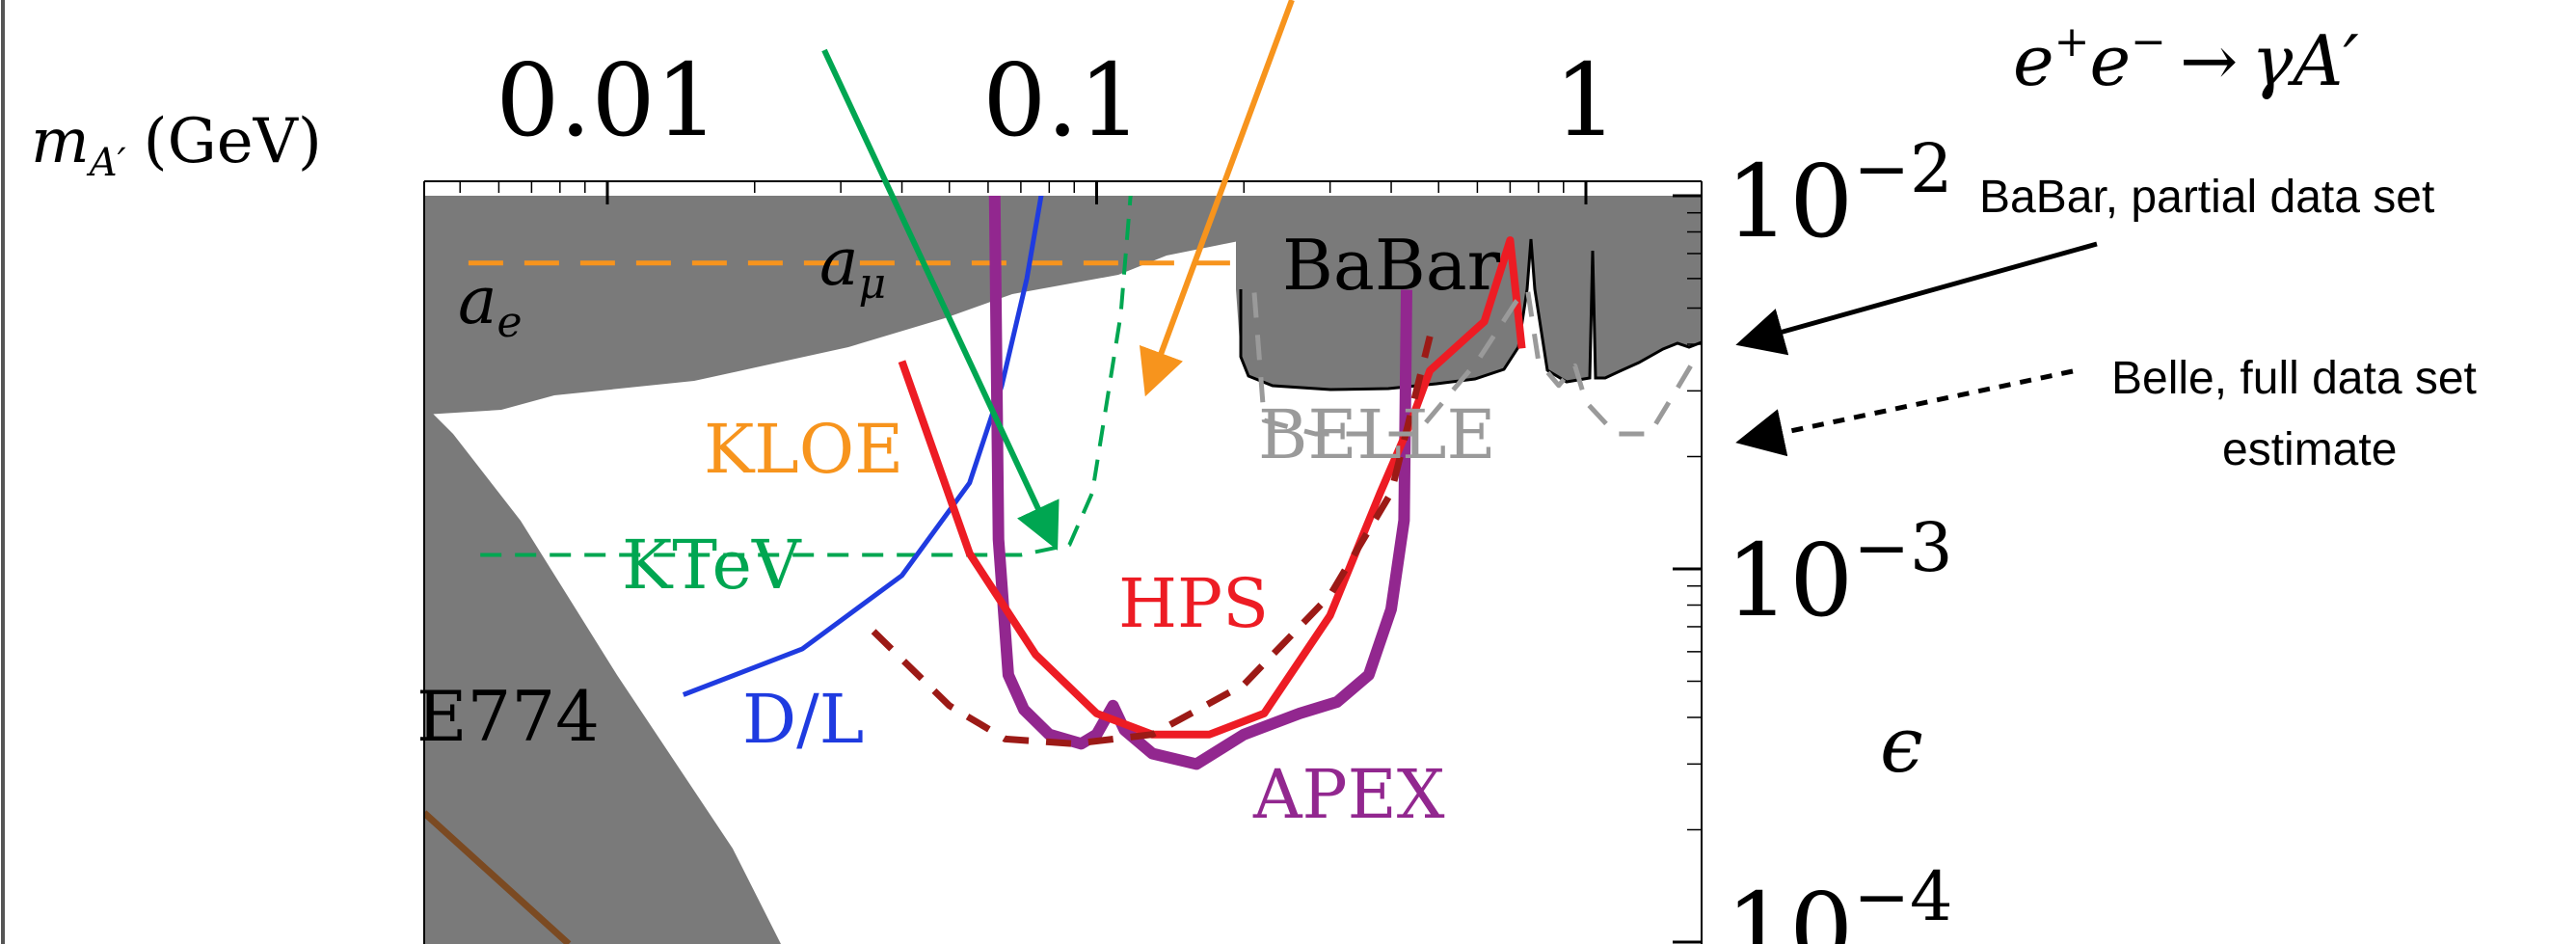 The image size is (2576, 944). Describe the element at coordinates (1193, 603) in the screenshot. I see `series-label-hps: HPS` at that location.